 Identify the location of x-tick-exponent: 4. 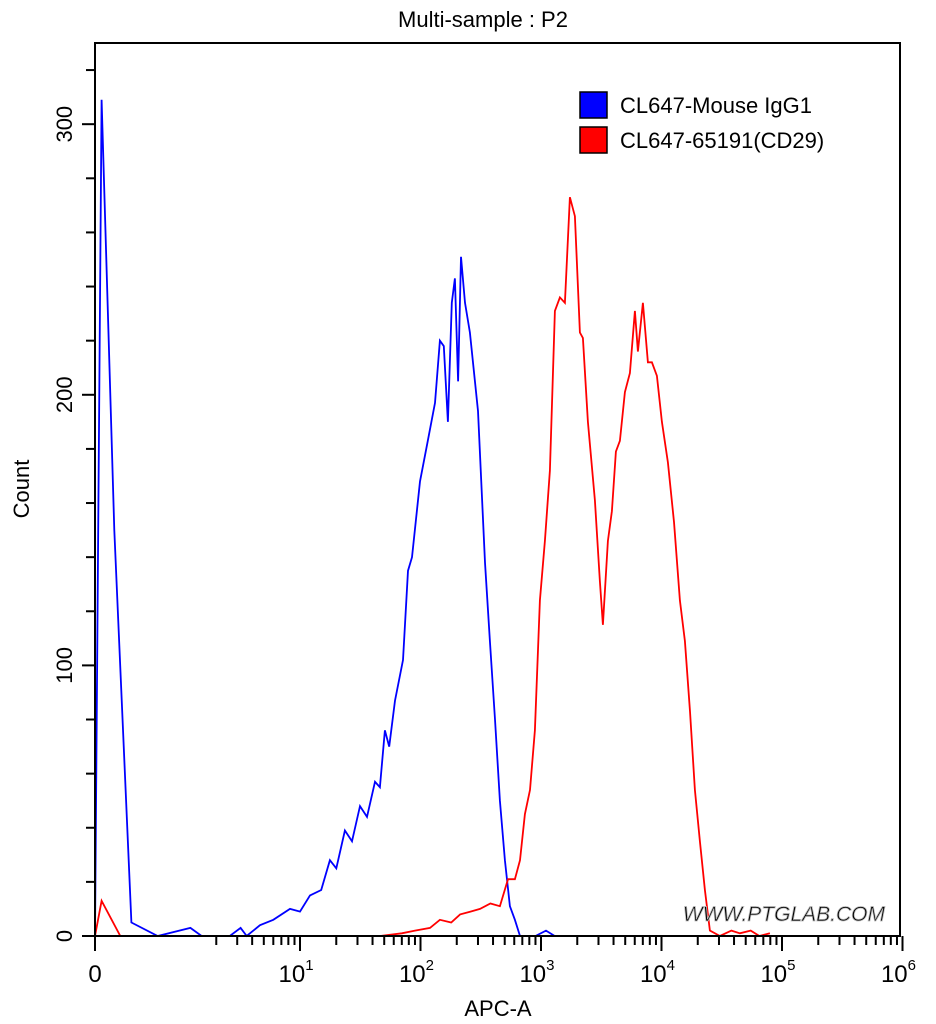
(671, 965).